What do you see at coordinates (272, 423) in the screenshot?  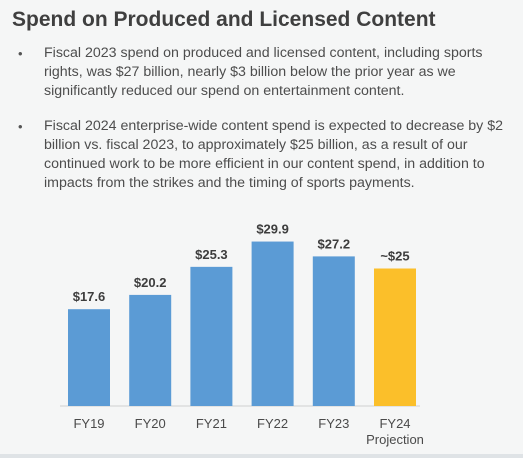 I see `category-label: FY22` at bounding box center [272, 423].